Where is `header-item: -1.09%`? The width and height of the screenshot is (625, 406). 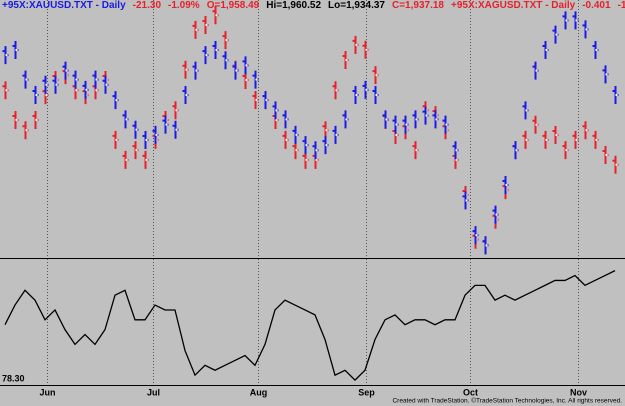
header-item: -1.09% is located at coordinates (184, 5).